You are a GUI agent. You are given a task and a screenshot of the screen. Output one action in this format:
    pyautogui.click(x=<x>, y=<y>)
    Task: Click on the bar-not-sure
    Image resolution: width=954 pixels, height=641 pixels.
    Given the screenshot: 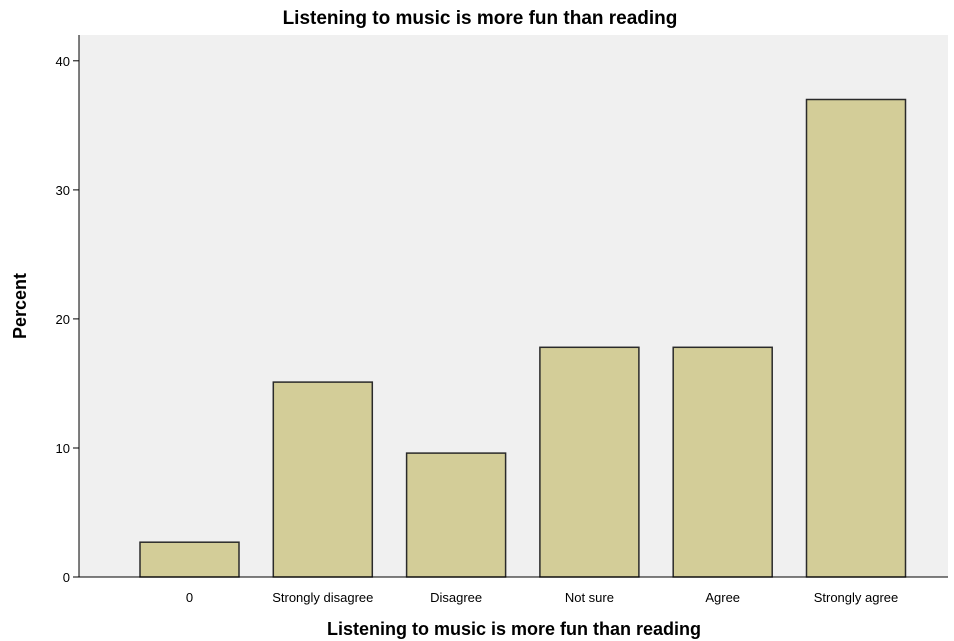 What is the action you would take?
    pyautogui.click(x=589, y=462)
    